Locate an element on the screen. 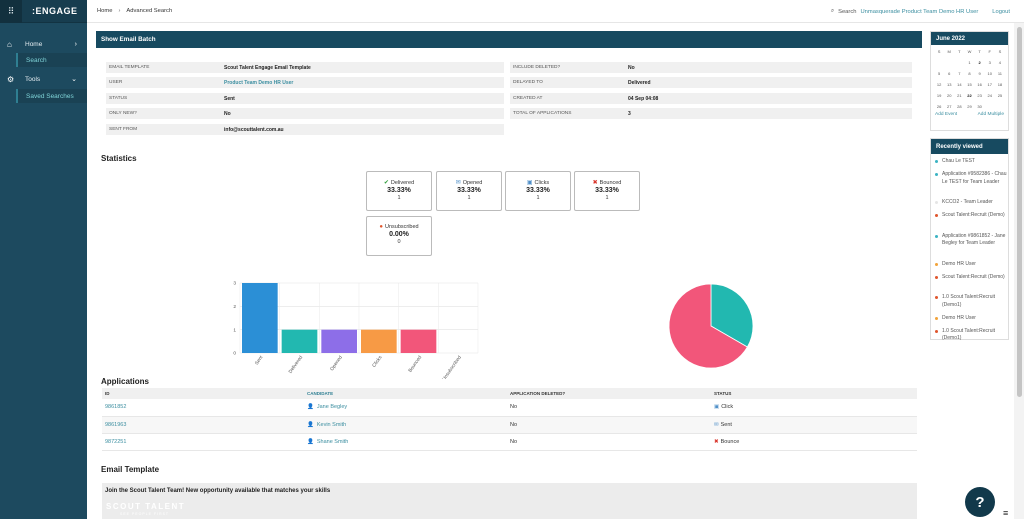 The image size is (1024, 519). search-icon: ⌕ is located at coordinates (832, 11).